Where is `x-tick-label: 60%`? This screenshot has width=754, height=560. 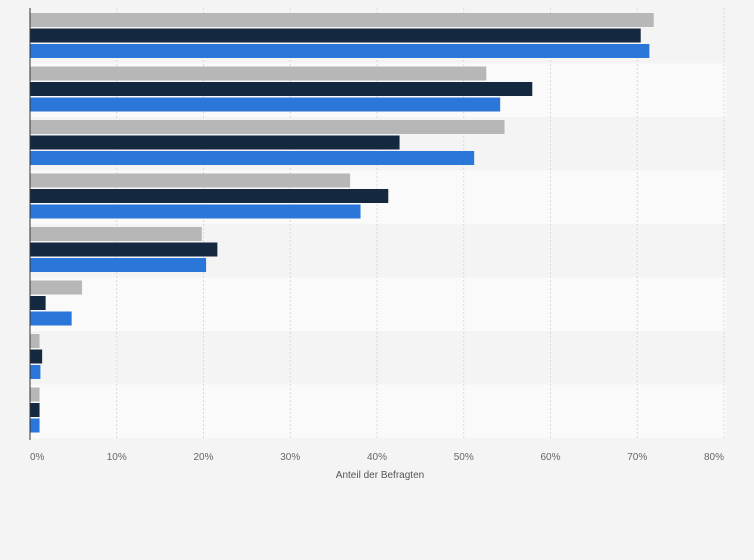
x-tick-label: 60% is located at coordinates (550, 457).